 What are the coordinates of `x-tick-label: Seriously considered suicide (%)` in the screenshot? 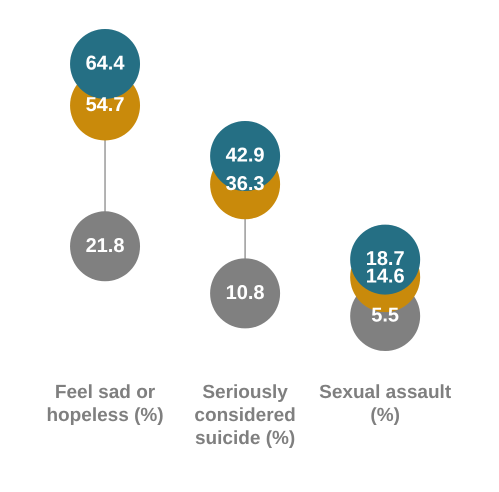 It's located at (245, 415).